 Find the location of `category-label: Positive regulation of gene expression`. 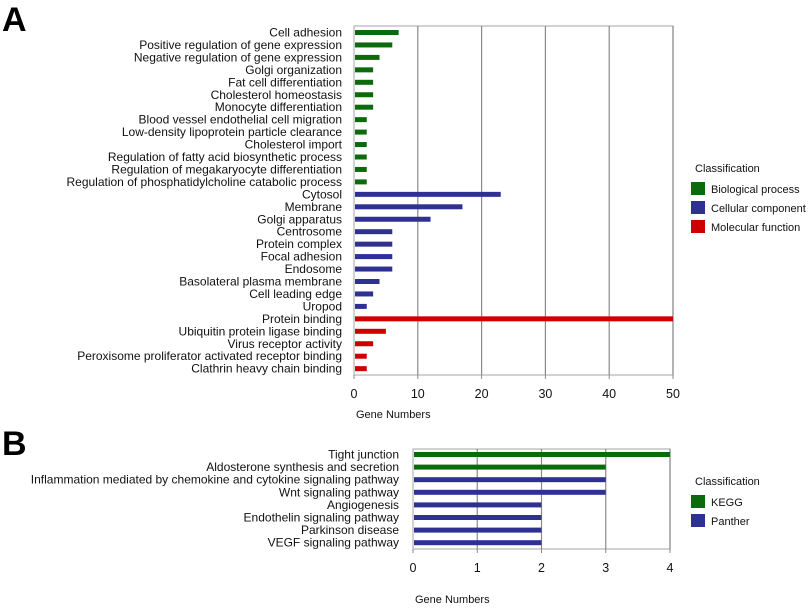

category-label: Positive regulation of gene expression is located at coordinates (240, 45).